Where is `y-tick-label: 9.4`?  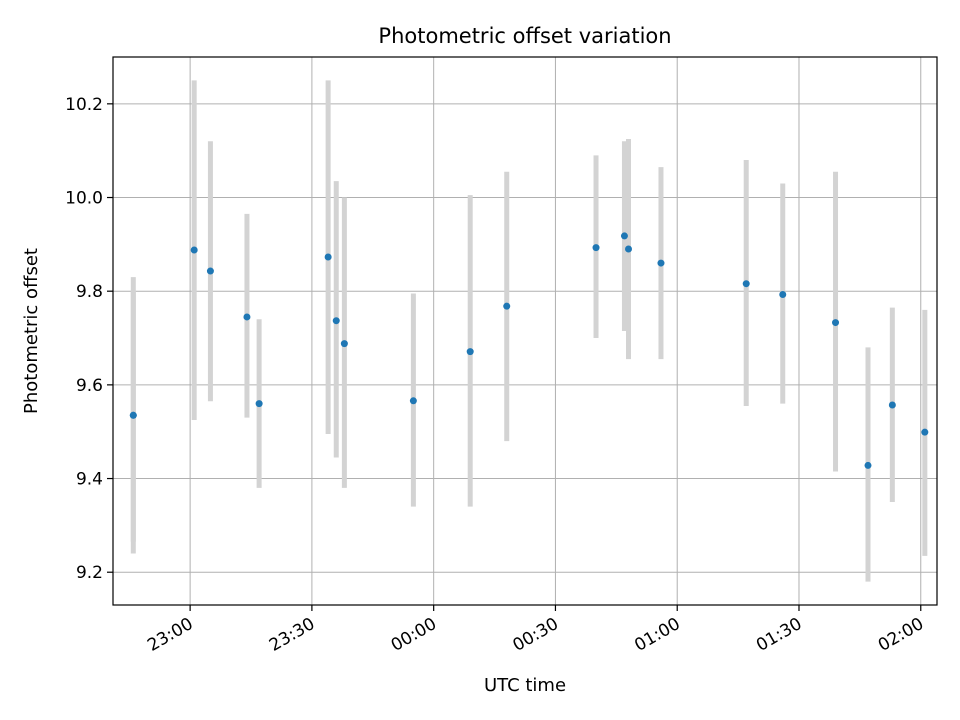
y-tick-label: 9.4 is located at coordinates (89, 480).